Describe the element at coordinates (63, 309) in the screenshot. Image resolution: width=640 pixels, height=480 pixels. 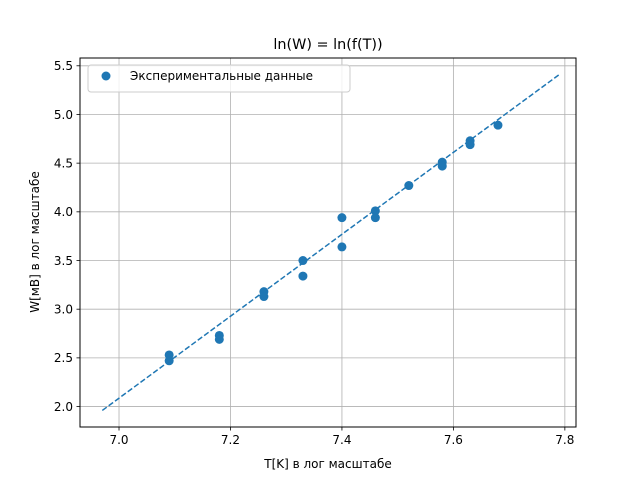
I see `y-tick-label: 3.0` at that location.